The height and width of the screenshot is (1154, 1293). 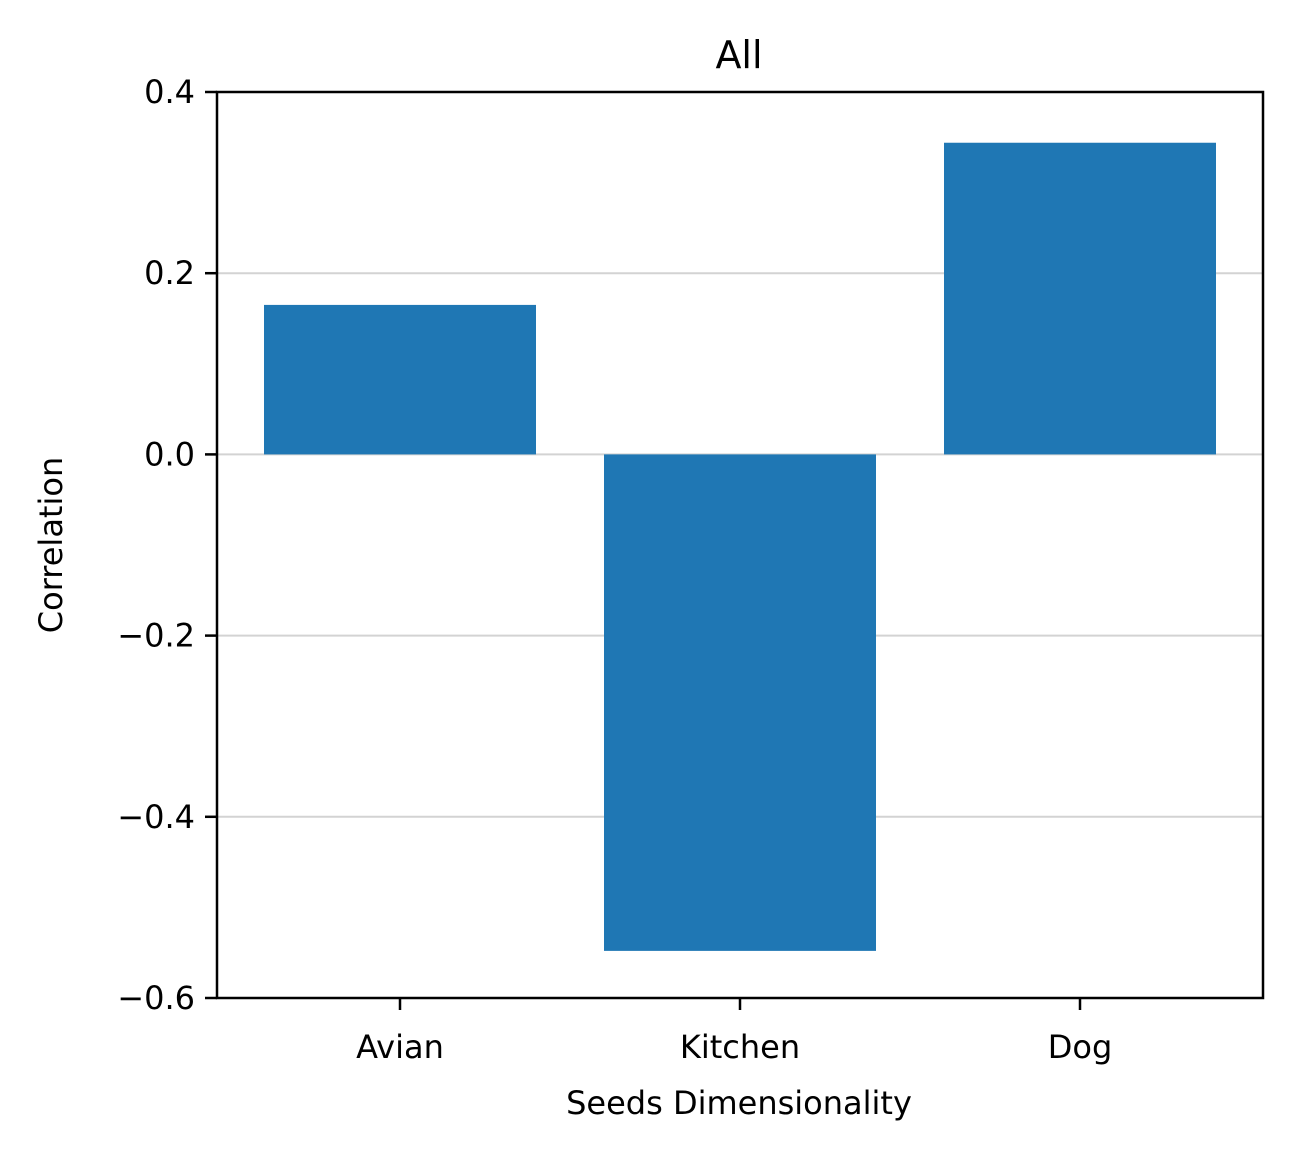 What do you see at coordinates (738, 55) in the screenshot?
I see `chart-title: All` at bounding box center [738, 55].